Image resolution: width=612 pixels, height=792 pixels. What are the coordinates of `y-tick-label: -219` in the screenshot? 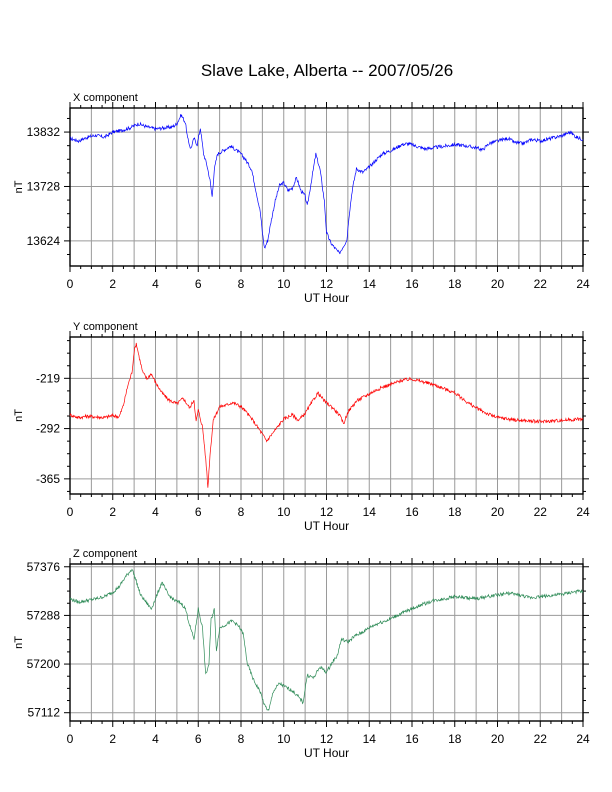 It's located at (48, 378).